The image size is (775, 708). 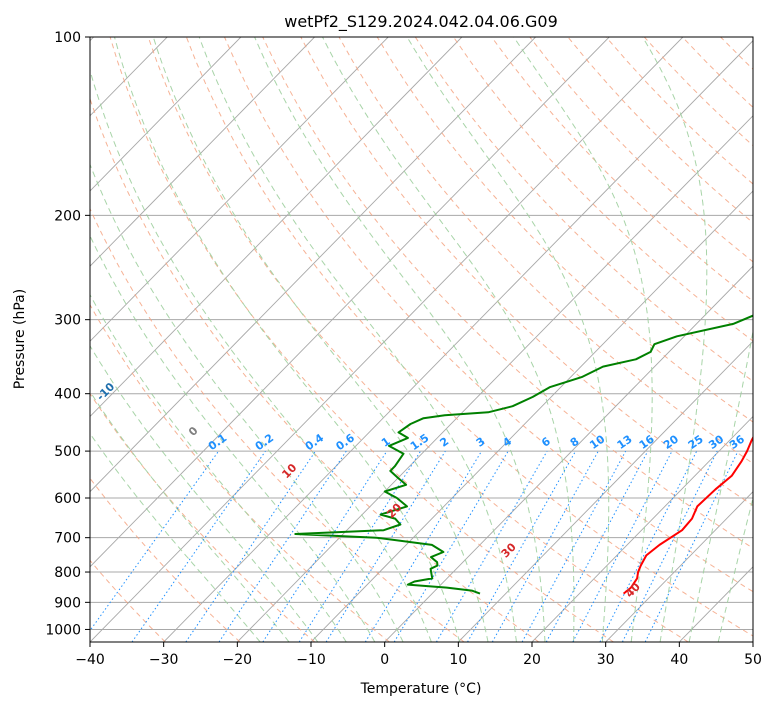 What do you see at coordinates (311, 660) in the screenshot?
I see `x-tick-label: −10` at bounding box center [311, 660].